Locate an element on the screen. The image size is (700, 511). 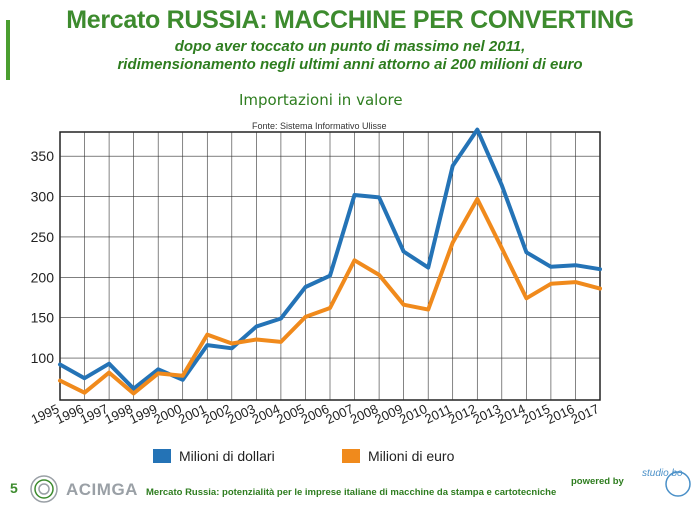
powered-by-label: powered by is located at coordinates (597, 481).